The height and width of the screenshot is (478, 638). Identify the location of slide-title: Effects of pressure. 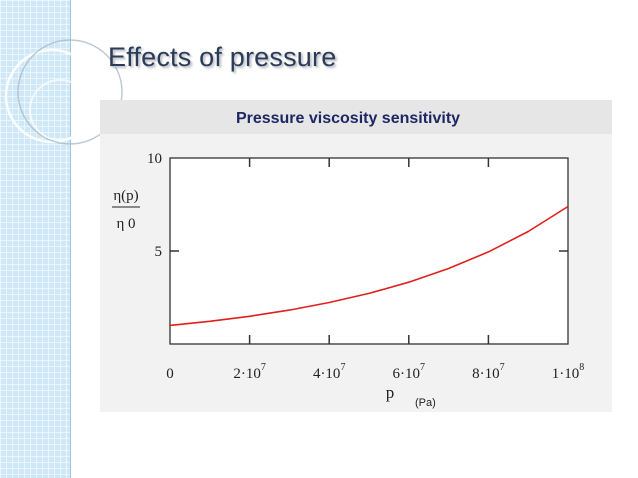
(222, 57).